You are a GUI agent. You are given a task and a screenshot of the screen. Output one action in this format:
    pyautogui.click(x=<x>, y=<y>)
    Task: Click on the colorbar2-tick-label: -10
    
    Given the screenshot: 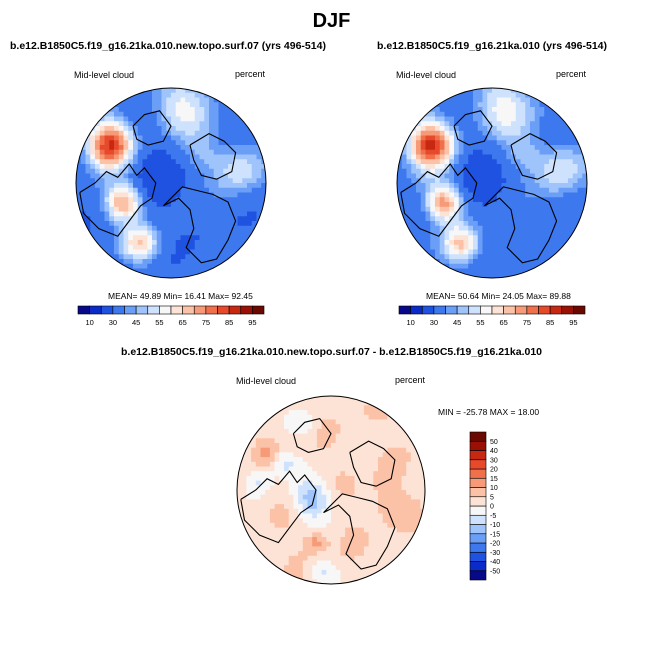 What is the action you would take?
    pyautogui.click(x=495, y=525)
    